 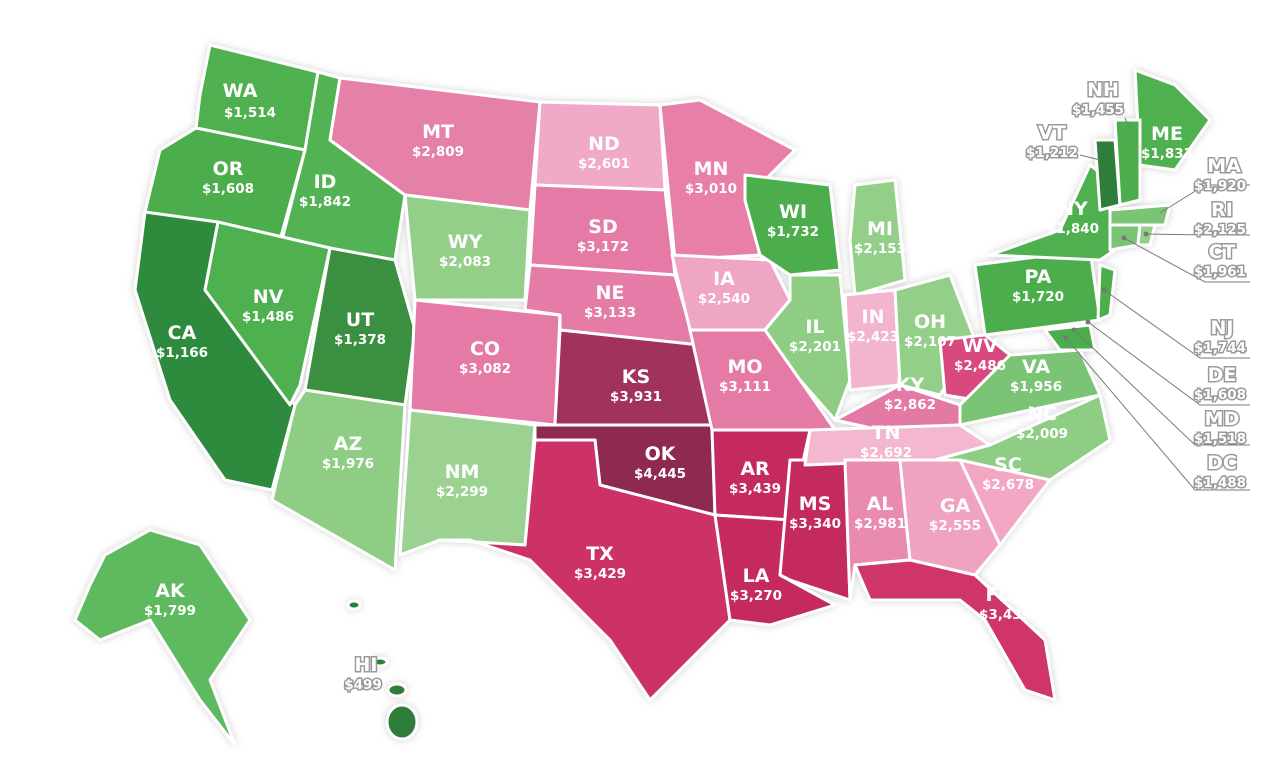 I want to click on label-ks-abbr: KS, so click(x=636, y=377).